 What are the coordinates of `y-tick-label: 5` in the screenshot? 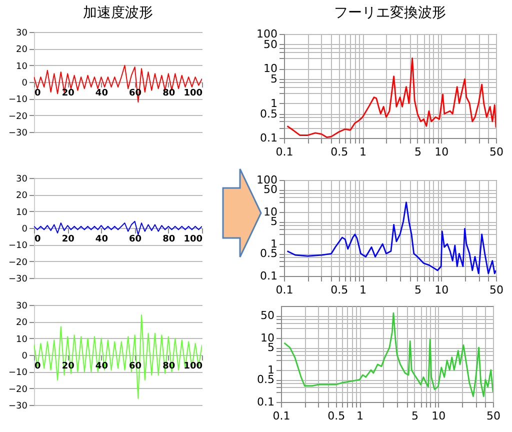 It's located at (274, 79).